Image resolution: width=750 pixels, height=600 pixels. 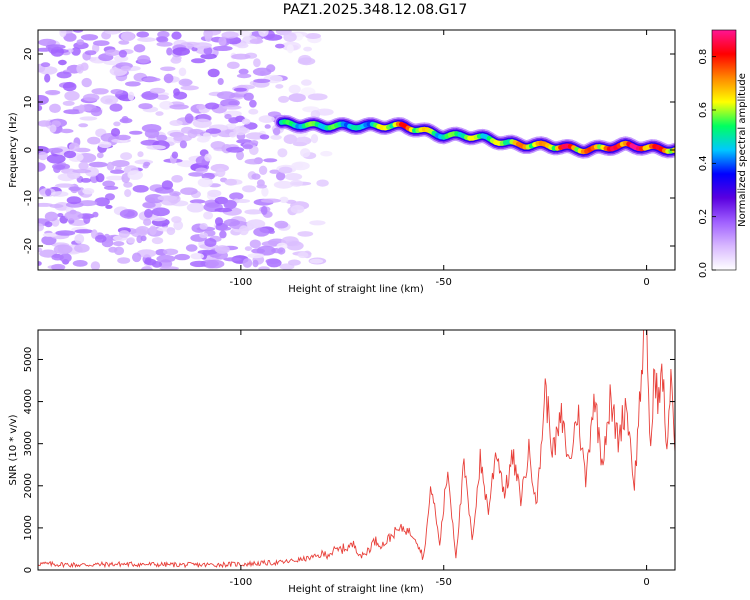 What do you see at coordinates (13, 150) in the screenshot?
I see `spectrogram-y-label: Frequency (Hz)` at bounding box center [13, 150].